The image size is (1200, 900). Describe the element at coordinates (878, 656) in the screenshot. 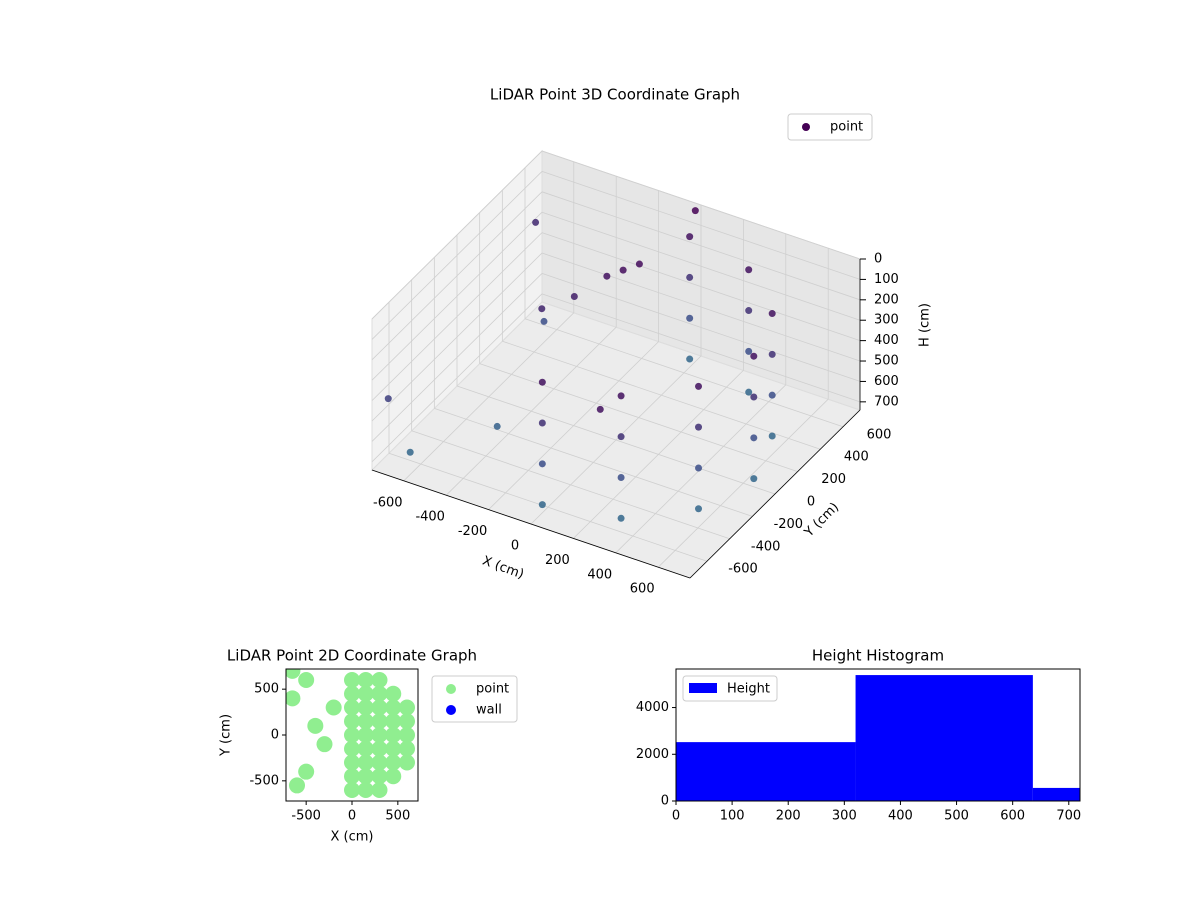

I see `chart-title: Height Histogram` at that location.